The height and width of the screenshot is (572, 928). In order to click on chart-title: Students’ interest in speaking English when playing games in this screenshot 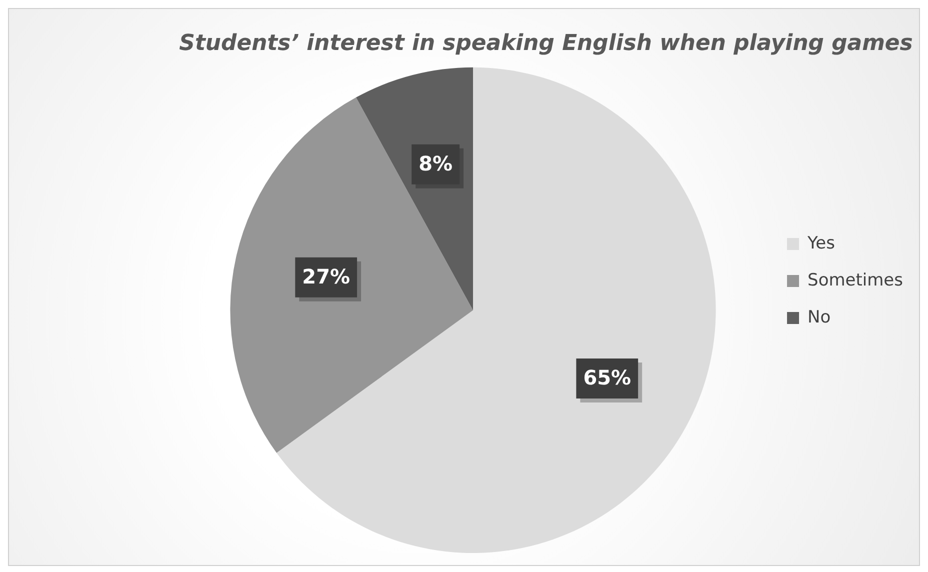, I will do `click(546, 43)`.